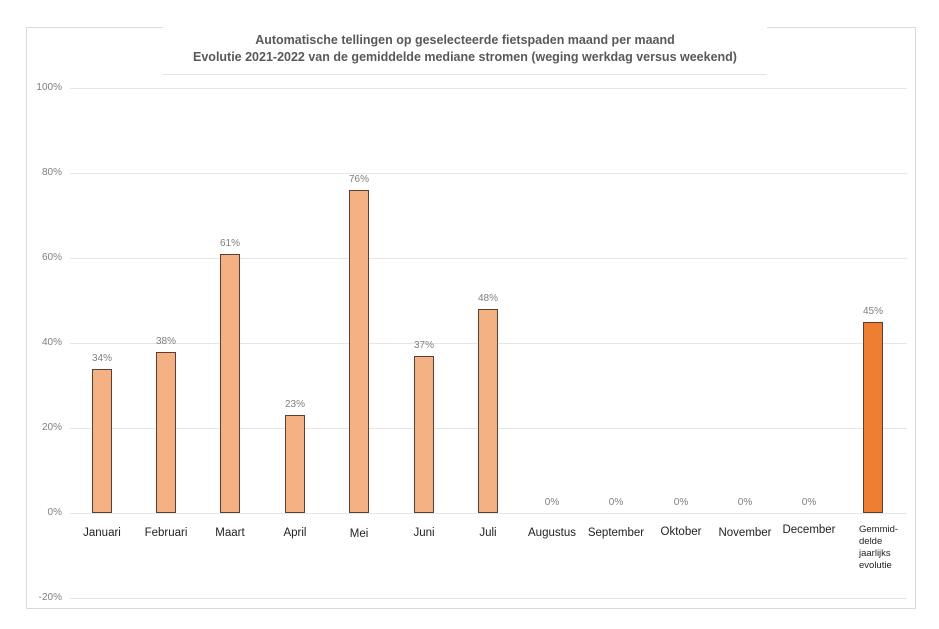 The height and width of the screenshot is (629, 939). Describe the element at coordinates (54, 512) in the screenshot. I see `y-axis-tick-label: 0%` at that location.